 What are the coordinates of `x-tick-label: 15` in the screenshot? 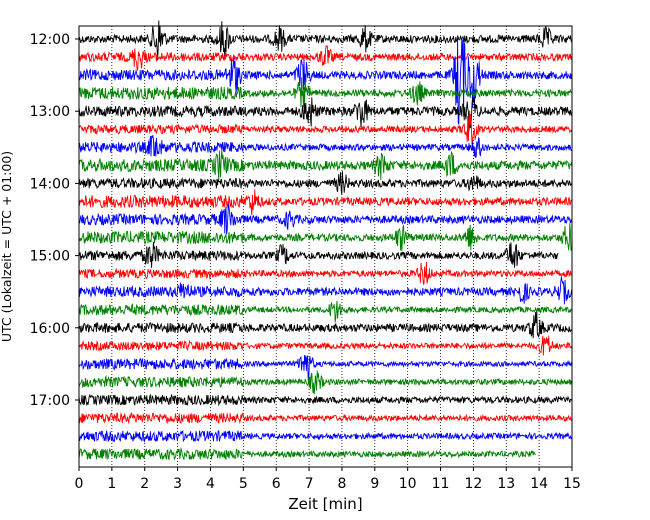 It's located at (572, 484).